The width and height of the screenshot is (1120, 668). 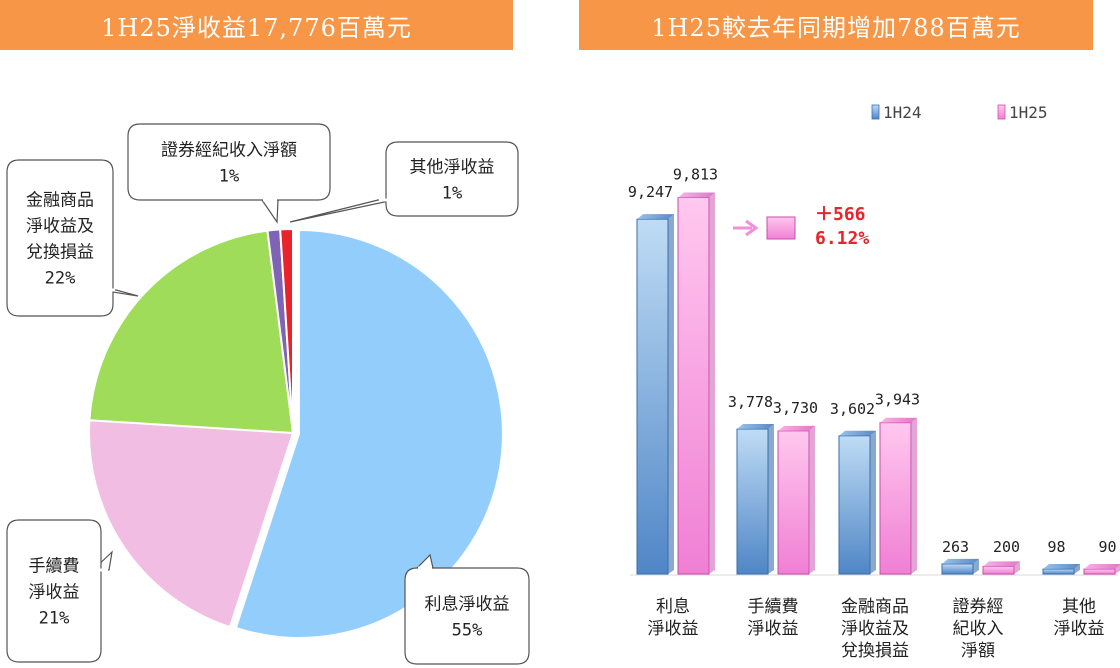 What do you see at coordinates (1028, 112) in the screenshot?
I see `legend-label-1H25: 1H25` at bounding box center [1028, 112].